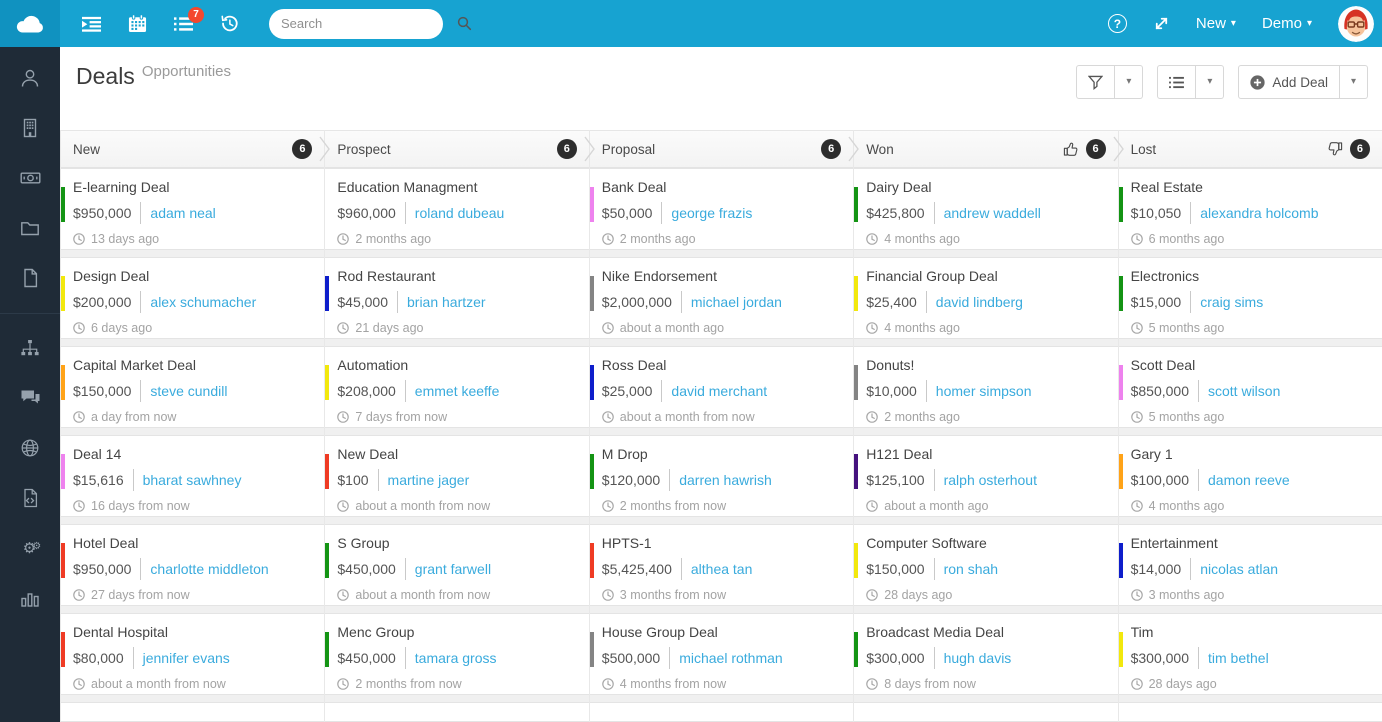 This screenshot has width=1382, height=722. I want to click on contact-link: damon reeve, so click(1249, 480).